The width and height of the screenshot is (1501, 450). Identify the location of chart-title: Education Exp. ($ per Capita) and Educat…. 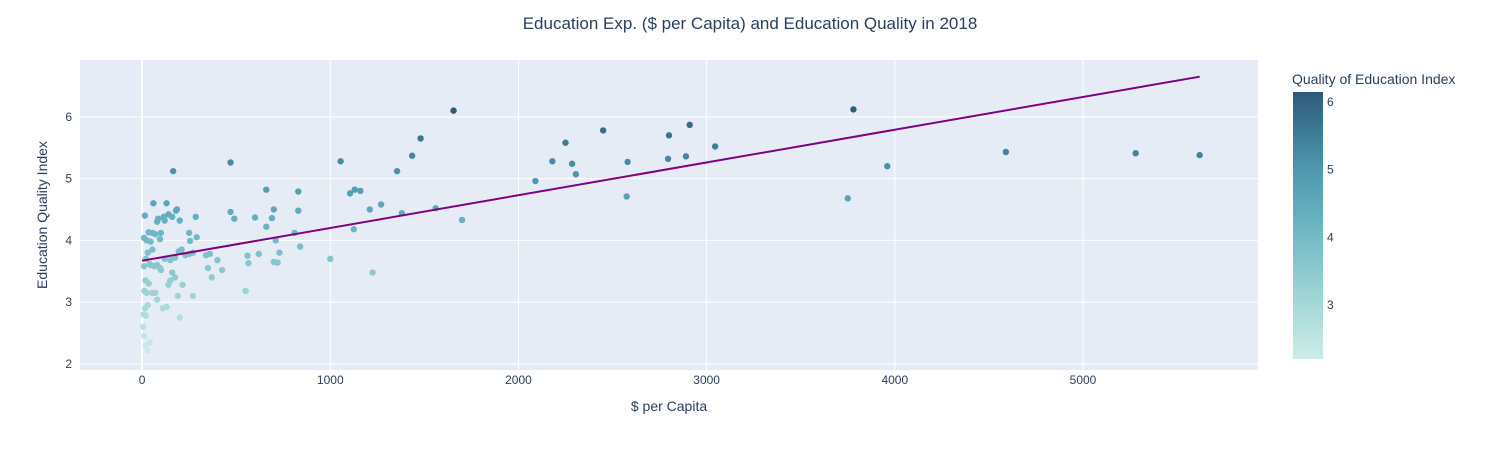
(750, 23).